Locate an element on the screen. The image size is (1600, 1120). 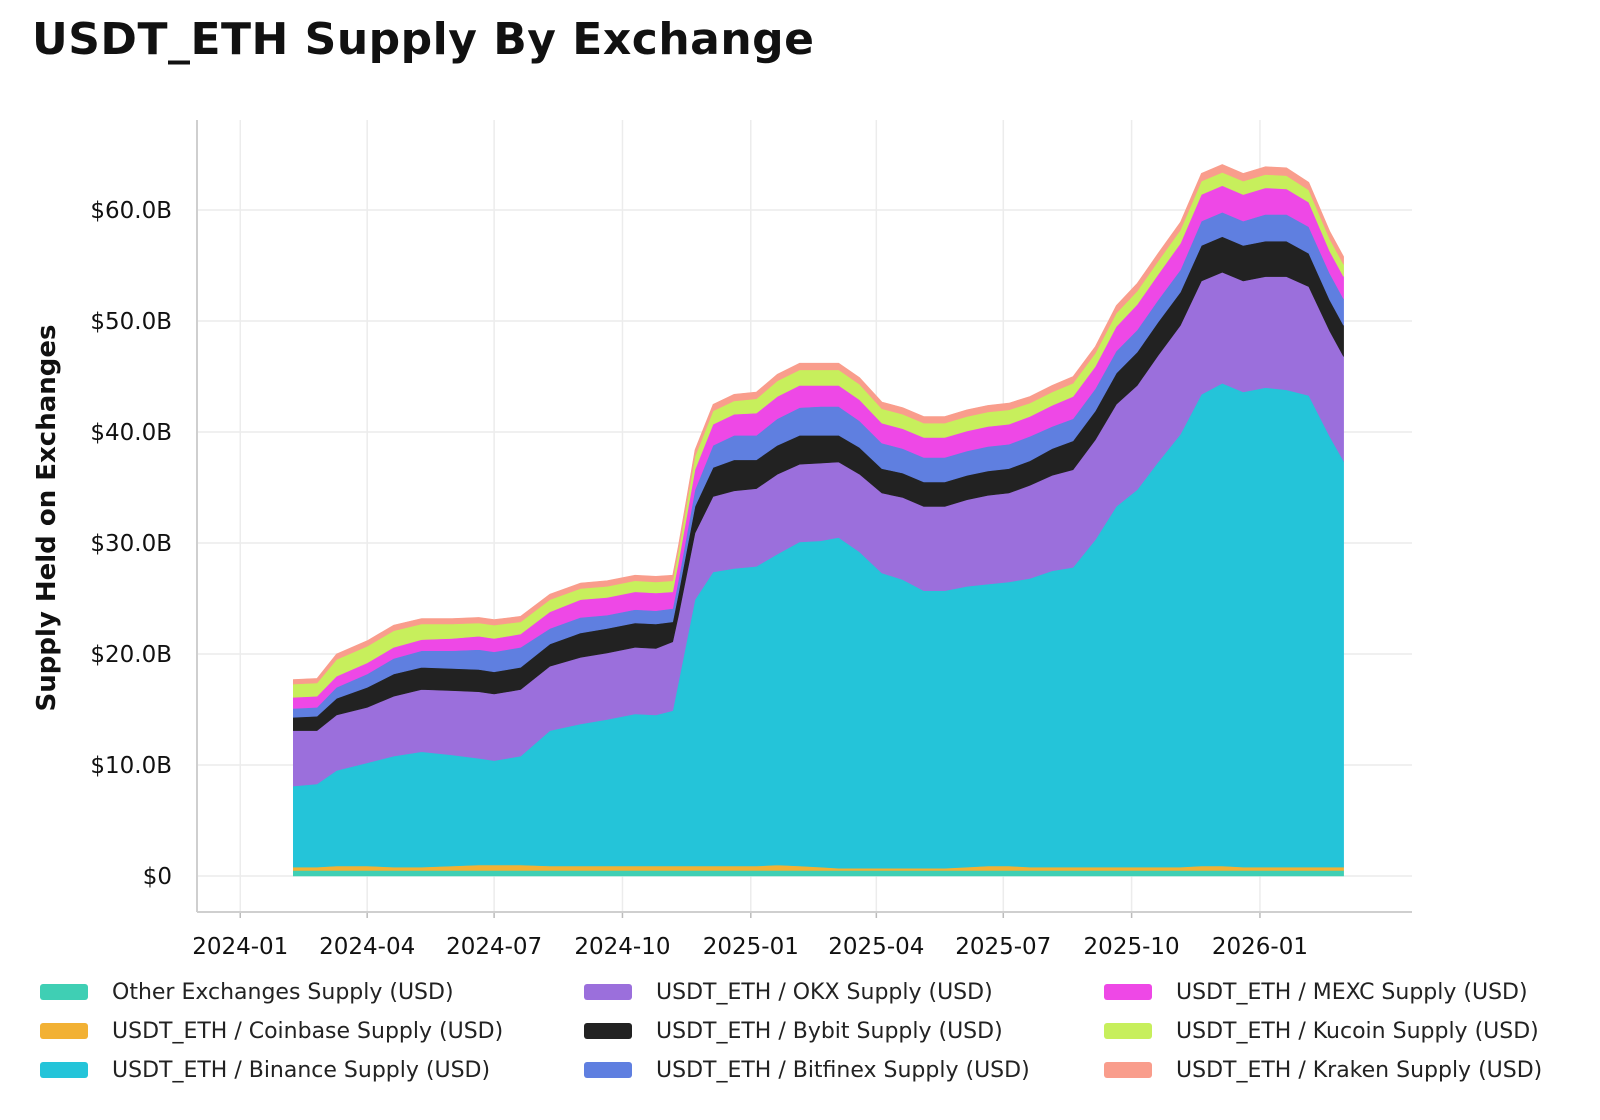
legend-item: Other Exchanges Supply (USD) is located at coordinates (247, 992).